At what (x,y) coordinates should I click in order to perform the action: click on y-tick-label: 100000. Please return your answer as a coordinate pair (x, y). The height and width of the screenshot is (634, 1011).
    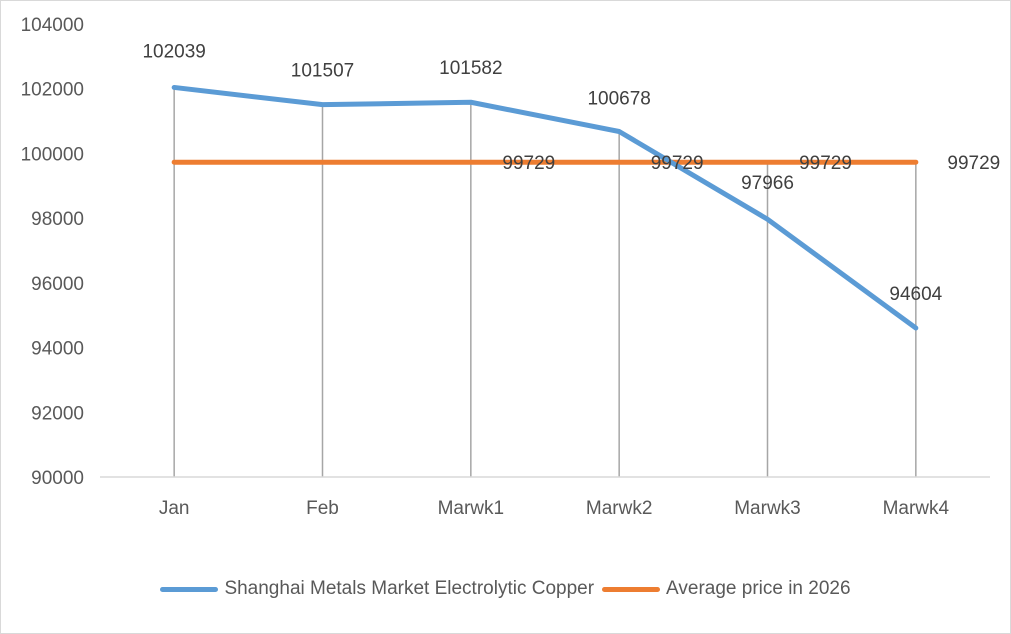
    Looking at the image, I should click on (52, 154).